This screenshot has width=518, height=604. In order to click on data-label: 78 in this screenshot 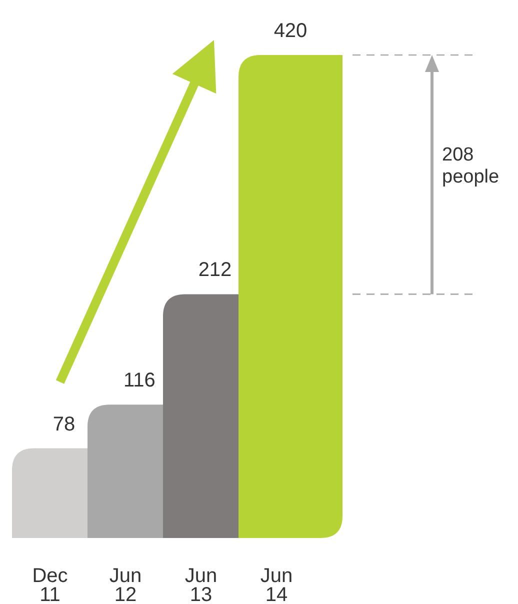, I will do `click(64, 424)`.